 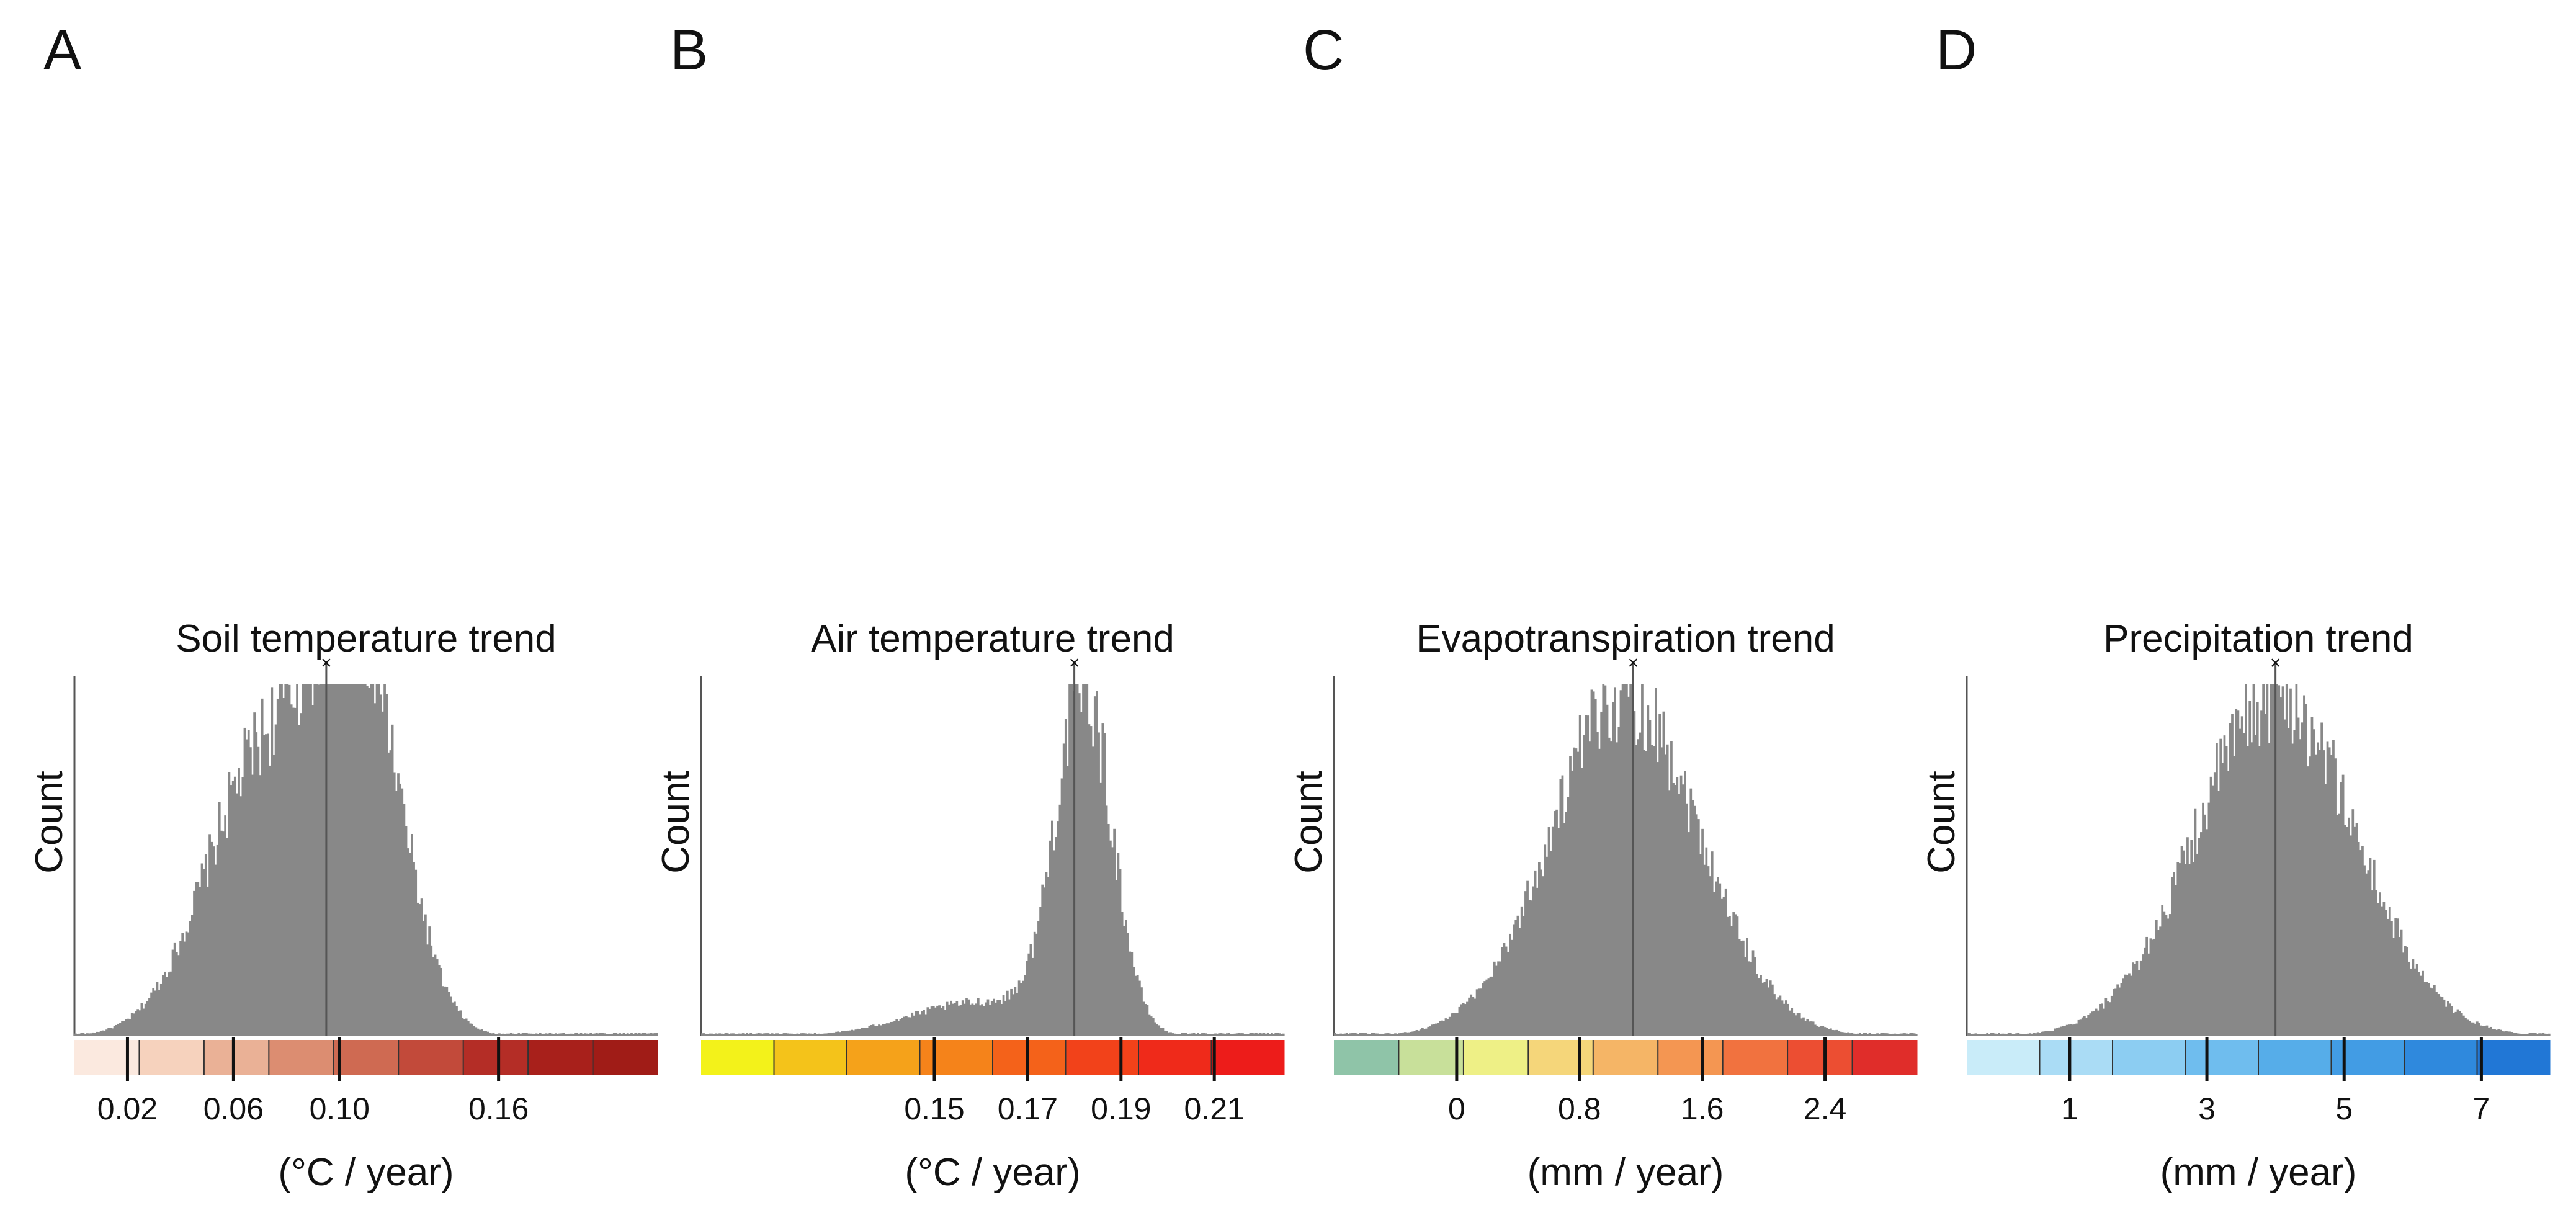 What do you see at coordinates (2069, 1108) in the screenshot?
I see `x-tick-label: 1` at bounding box center [2069, 1108].